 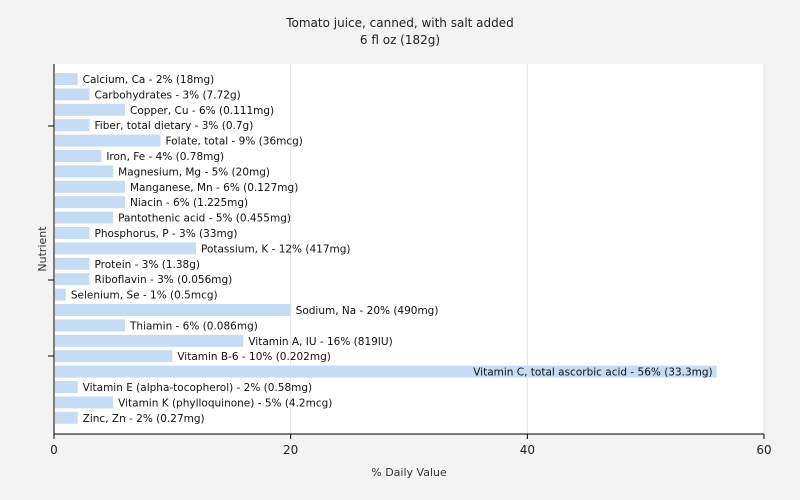 What do you see at coordinates (166, 234) in the screenshot?
I see `bar-label: Phosphorus, P - 3% (33mg)` at bounding box center [166, 234].